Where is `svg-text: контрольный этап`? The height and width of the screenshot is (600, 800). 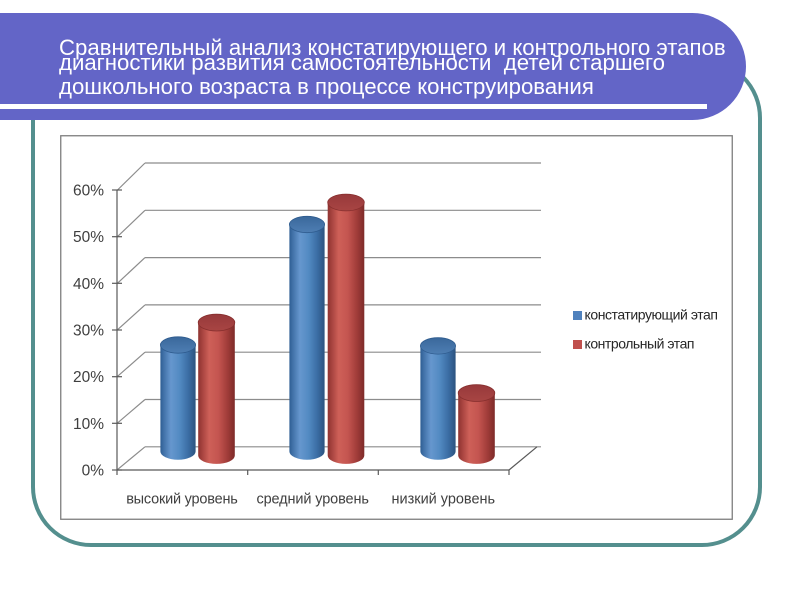 svg-text: контрольный этап is located at coordinates (640, 344).